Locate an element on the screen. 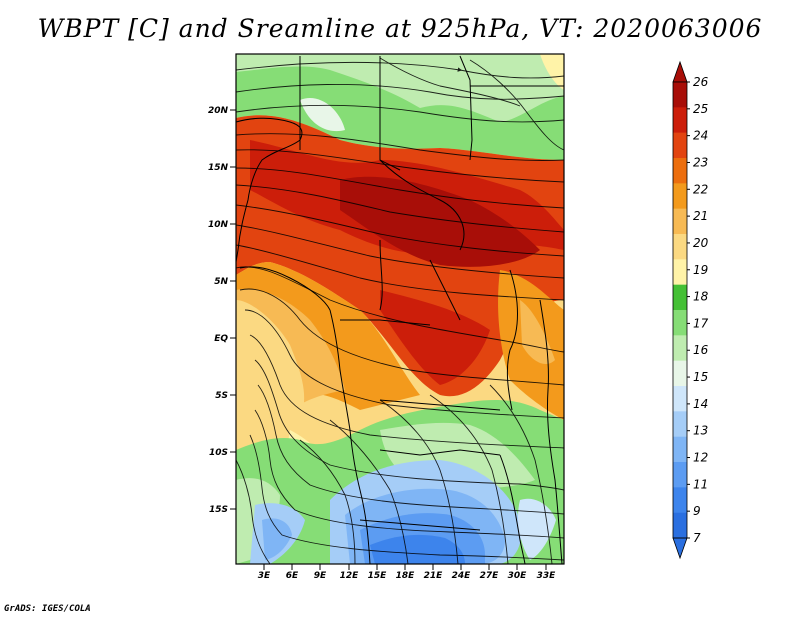 Image resolution: width=800 pixels, height=618 pixels. lat-tick-label: EQ is located at coordinates (221, 339).